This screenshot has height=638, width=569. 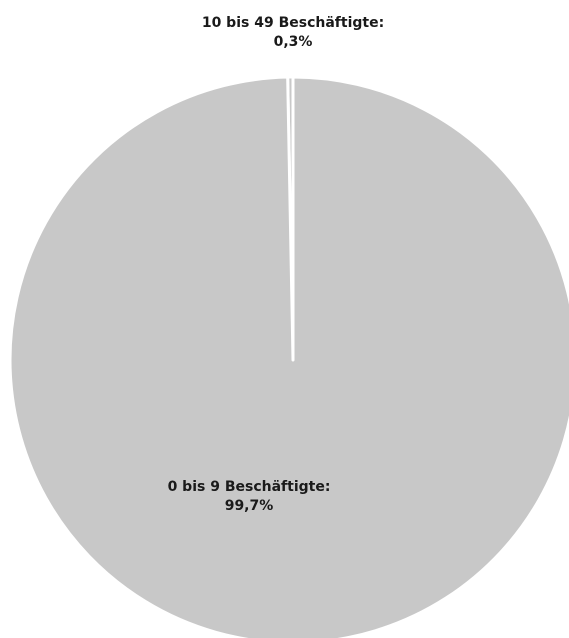 I want to click on label-10-49-value: 0,3%, so click(x=293, y=42).